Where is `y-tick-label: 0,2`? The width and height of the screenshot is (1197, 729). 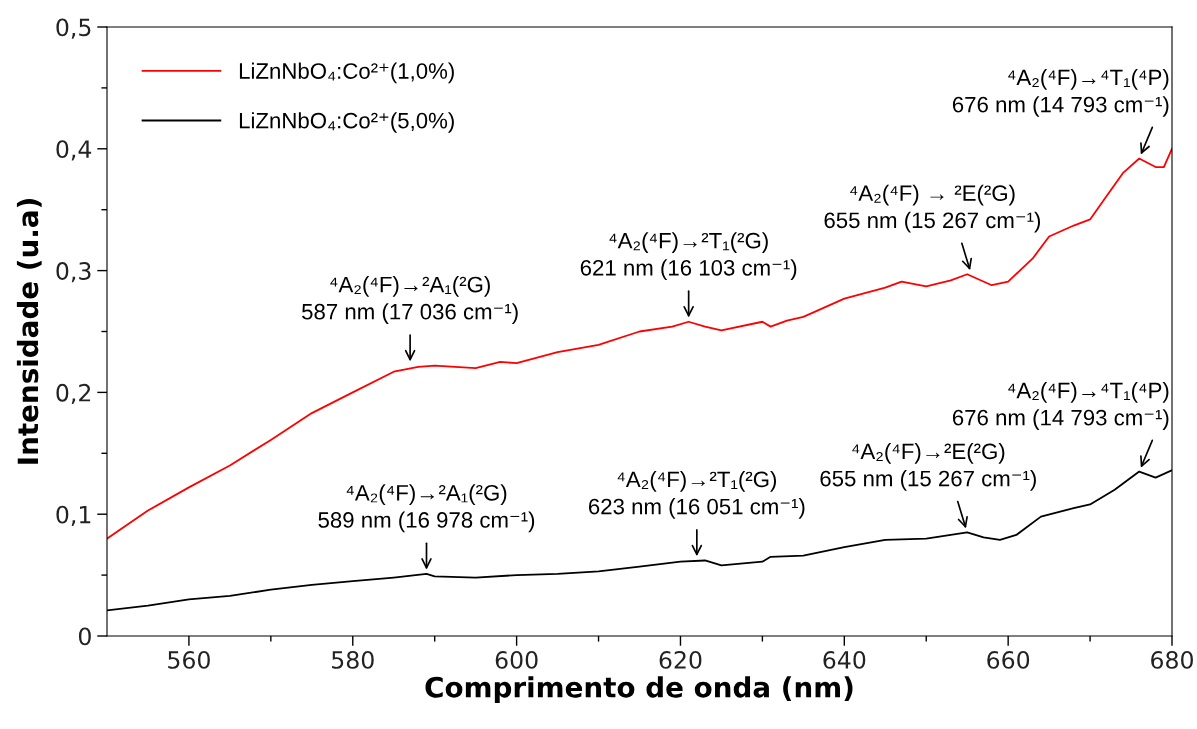
y-tick-label: 0,2 is located at coordinates (73, 394).